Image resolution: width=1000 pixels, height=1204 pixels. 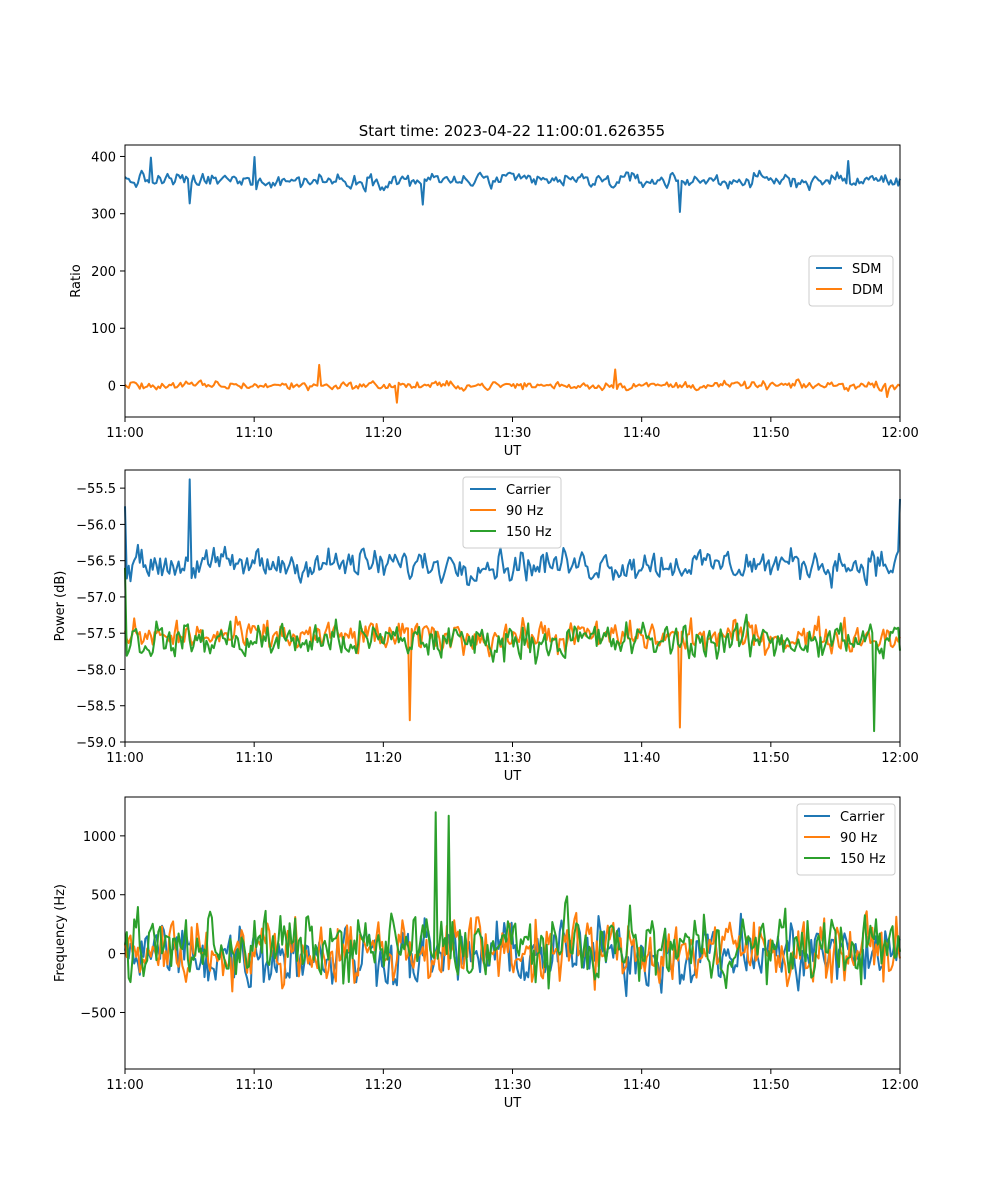 I want to click on y-tick-label: 300, so click(x=103, y=215).